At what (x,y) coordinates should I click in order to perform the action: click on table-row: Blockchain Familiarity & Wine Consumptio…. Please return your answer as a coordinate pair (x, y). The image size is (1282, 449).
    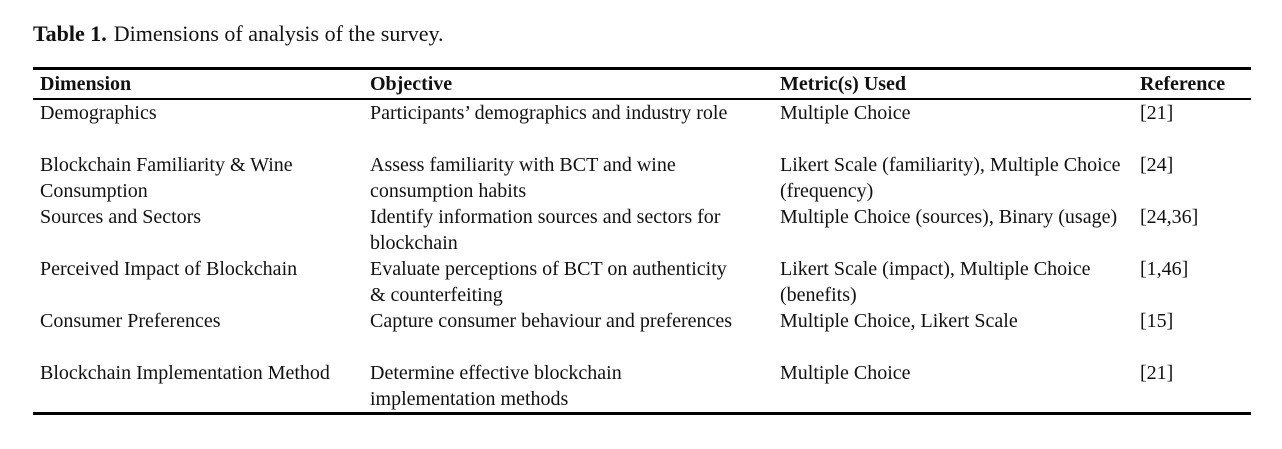
    Looking at the image, I should click on (642, 178).